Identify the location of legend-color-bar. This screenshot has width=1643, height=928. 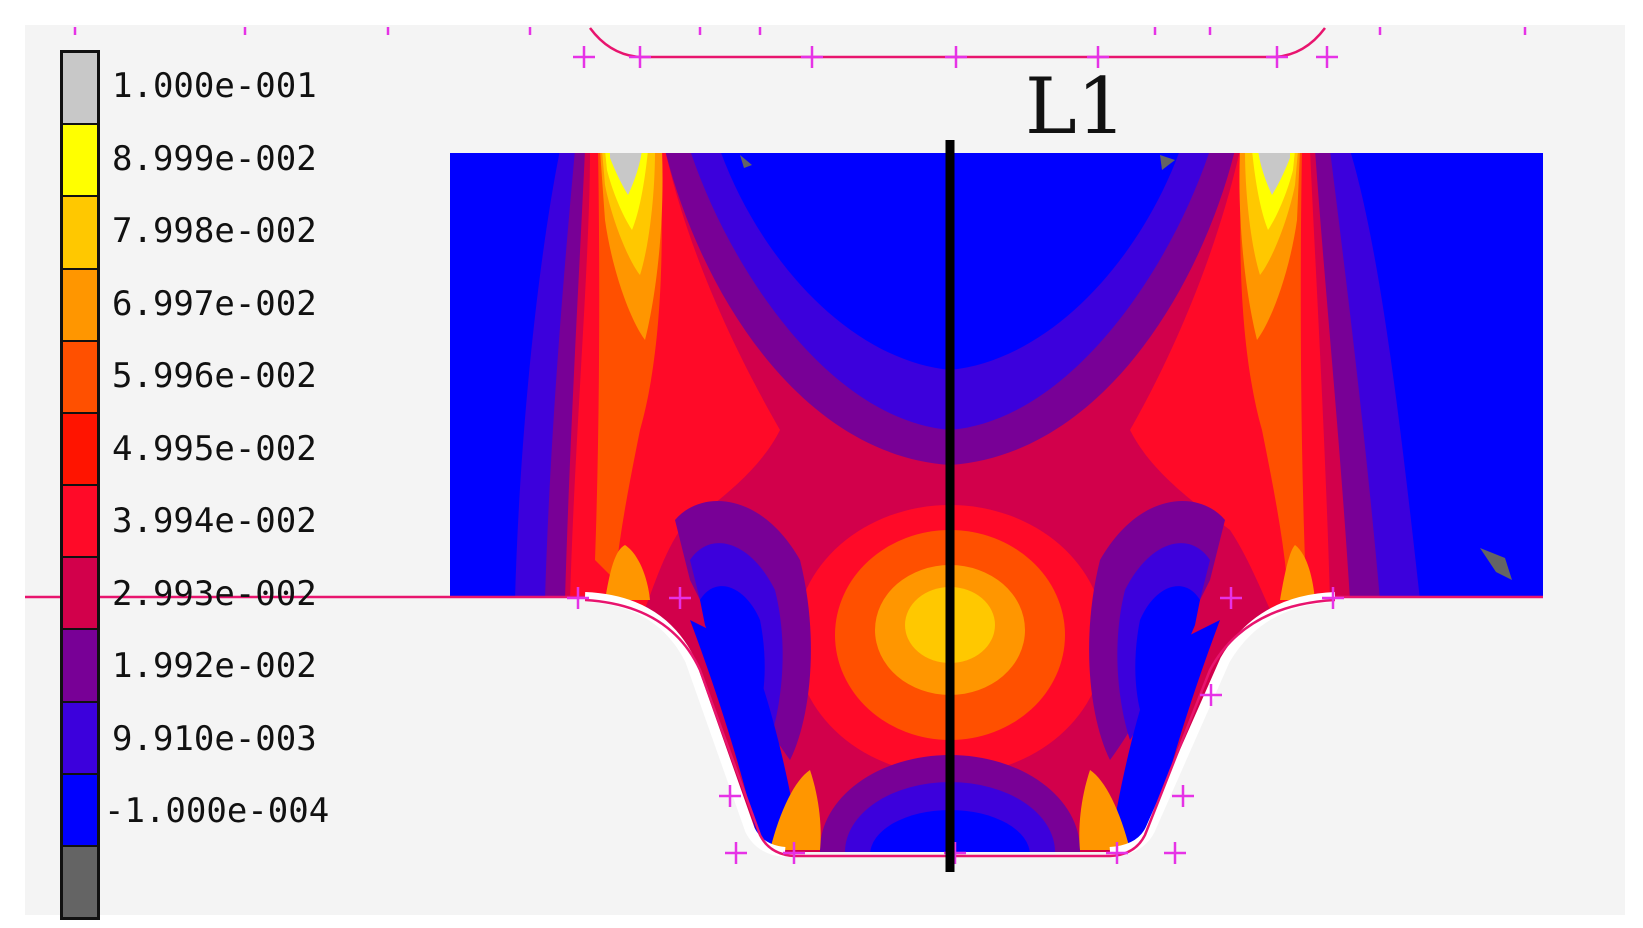
(80, 485).